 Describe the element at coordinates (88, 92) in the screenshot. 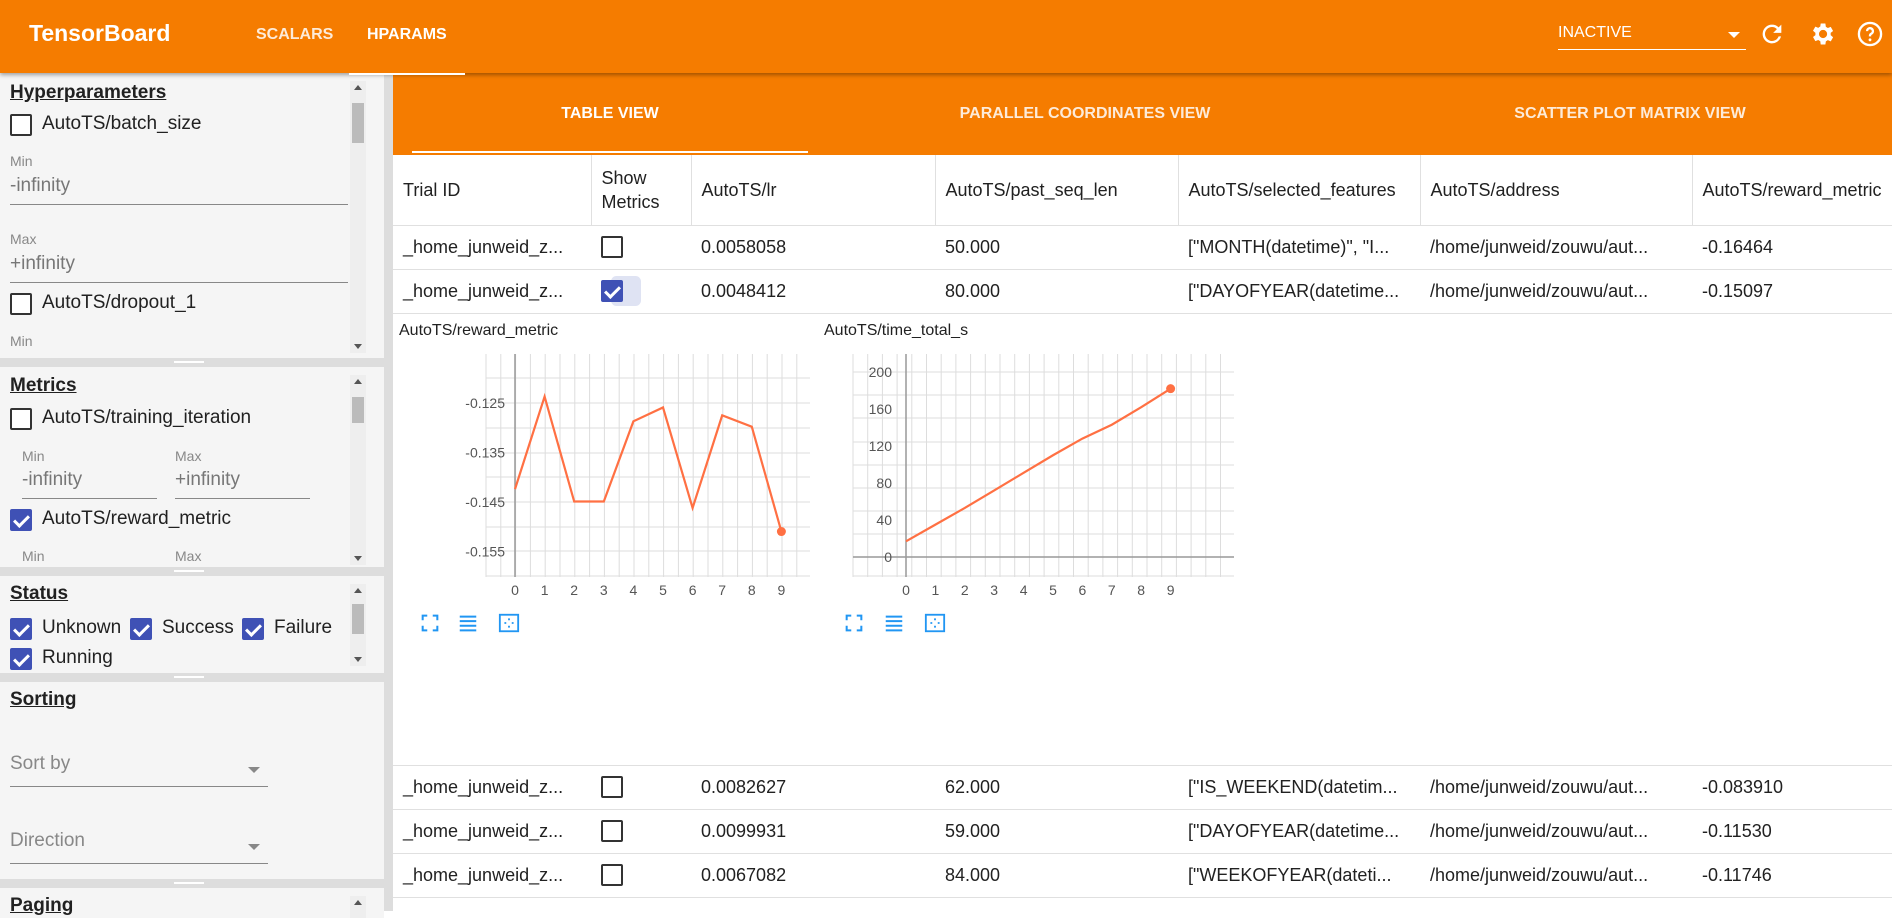

I see `section-title: Hyperparameters` at that location.